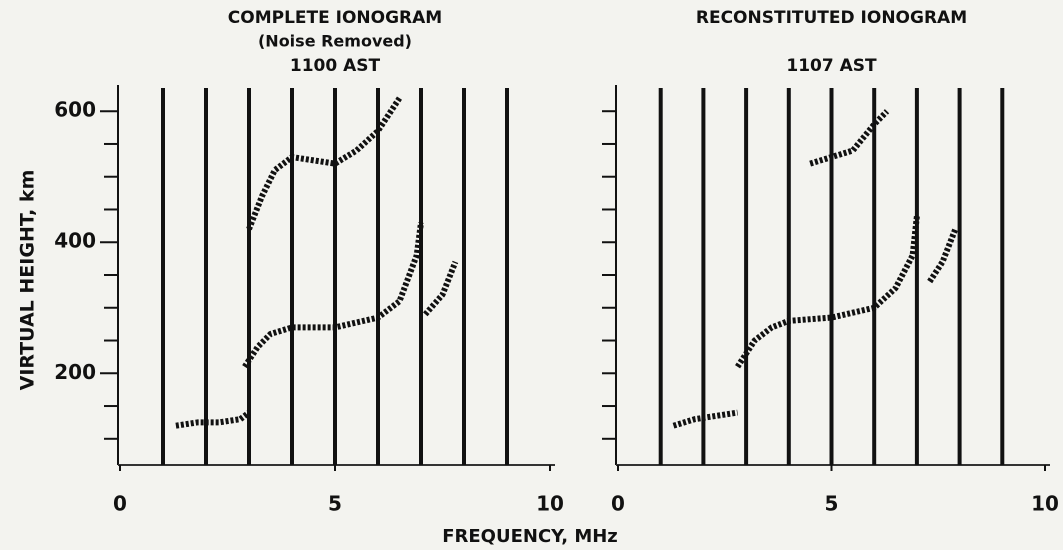  I want to click on chart-subtitle: (Noise Removed), so click(335, 41).